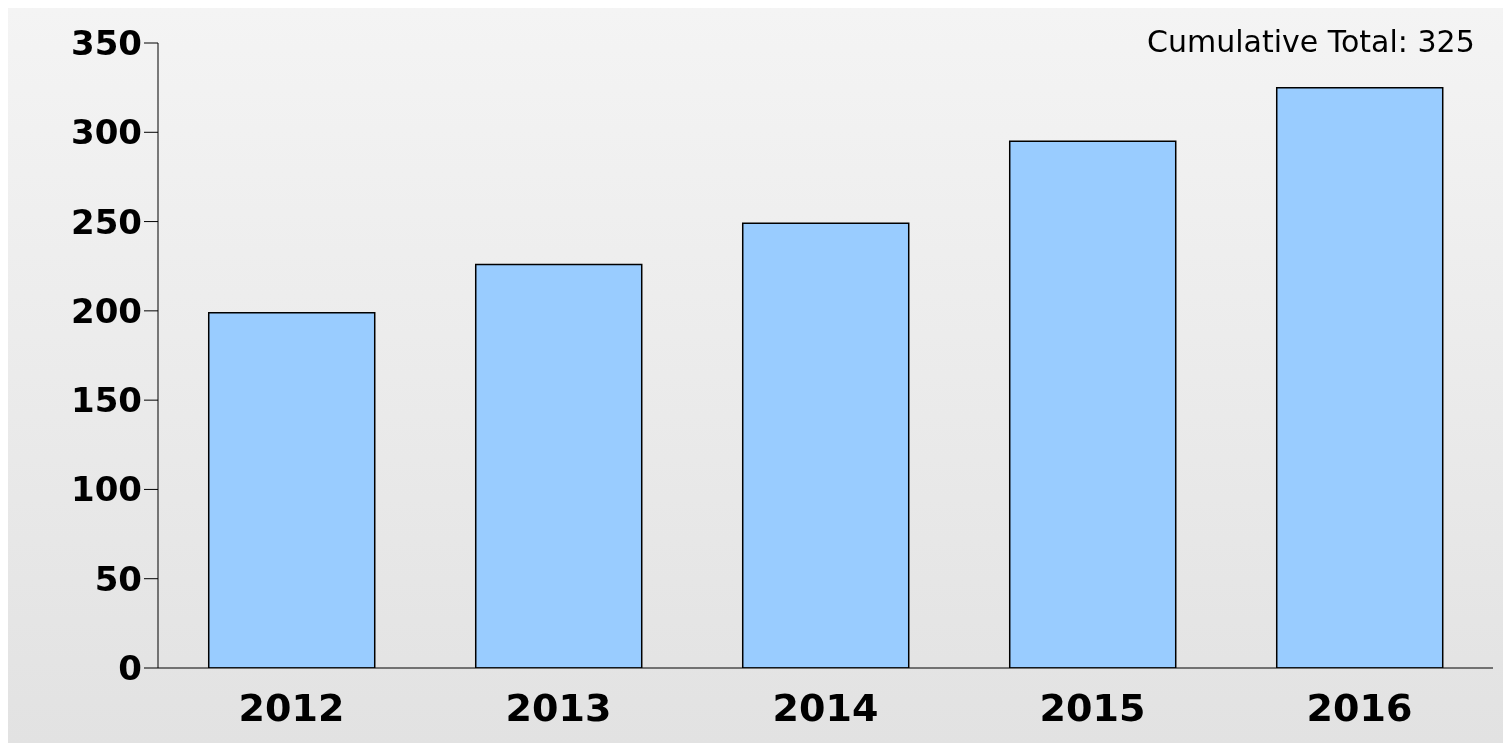  Describe the element at coordinates (130, 668) in the screenshot. I see `y-tick-label: 0` at that location.